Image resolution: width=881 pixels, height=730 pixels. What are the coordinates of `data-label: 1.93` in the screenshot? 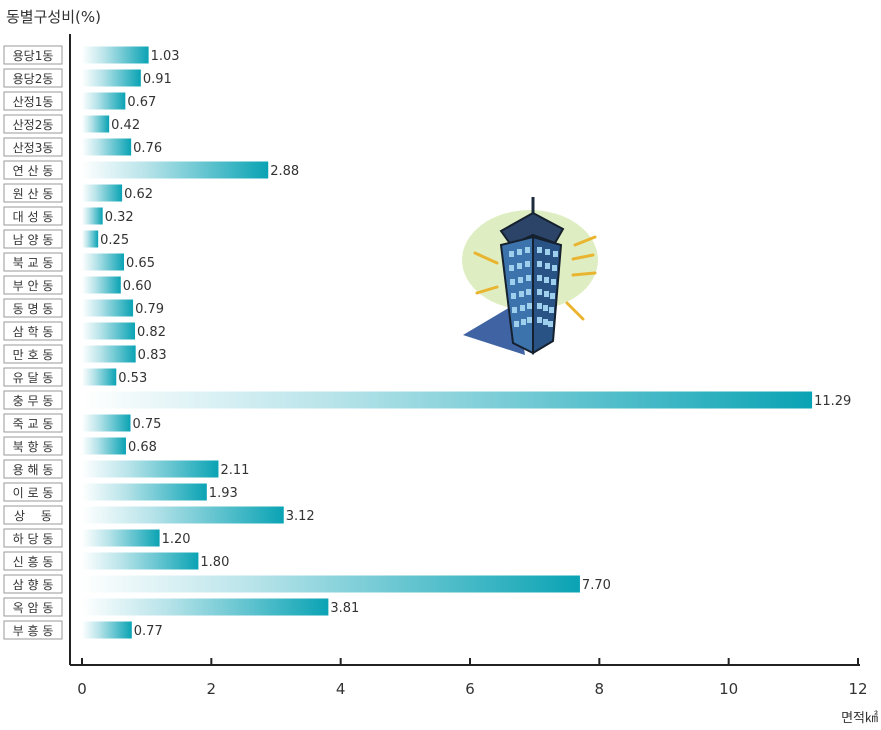 It's located at (223, 493).